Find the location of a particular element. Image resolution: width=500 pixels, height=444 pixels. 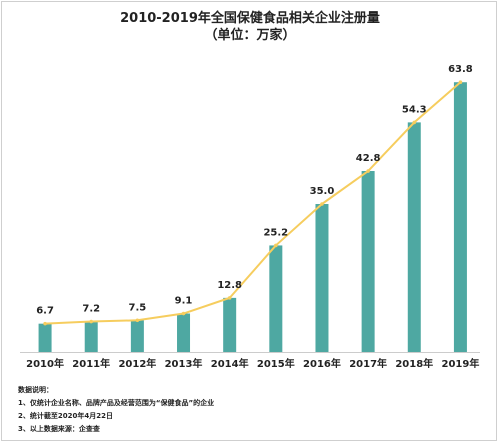

x-tick-label: 2012年 is located at coordinates (137, 363).